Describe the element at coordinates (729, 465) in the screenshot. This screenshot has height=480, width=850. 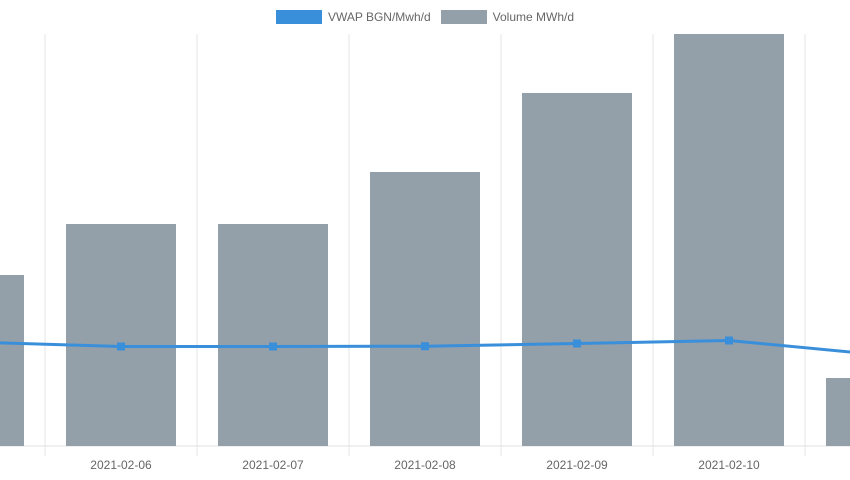
I see `x-tick-label: 2021-02-10` at that location.